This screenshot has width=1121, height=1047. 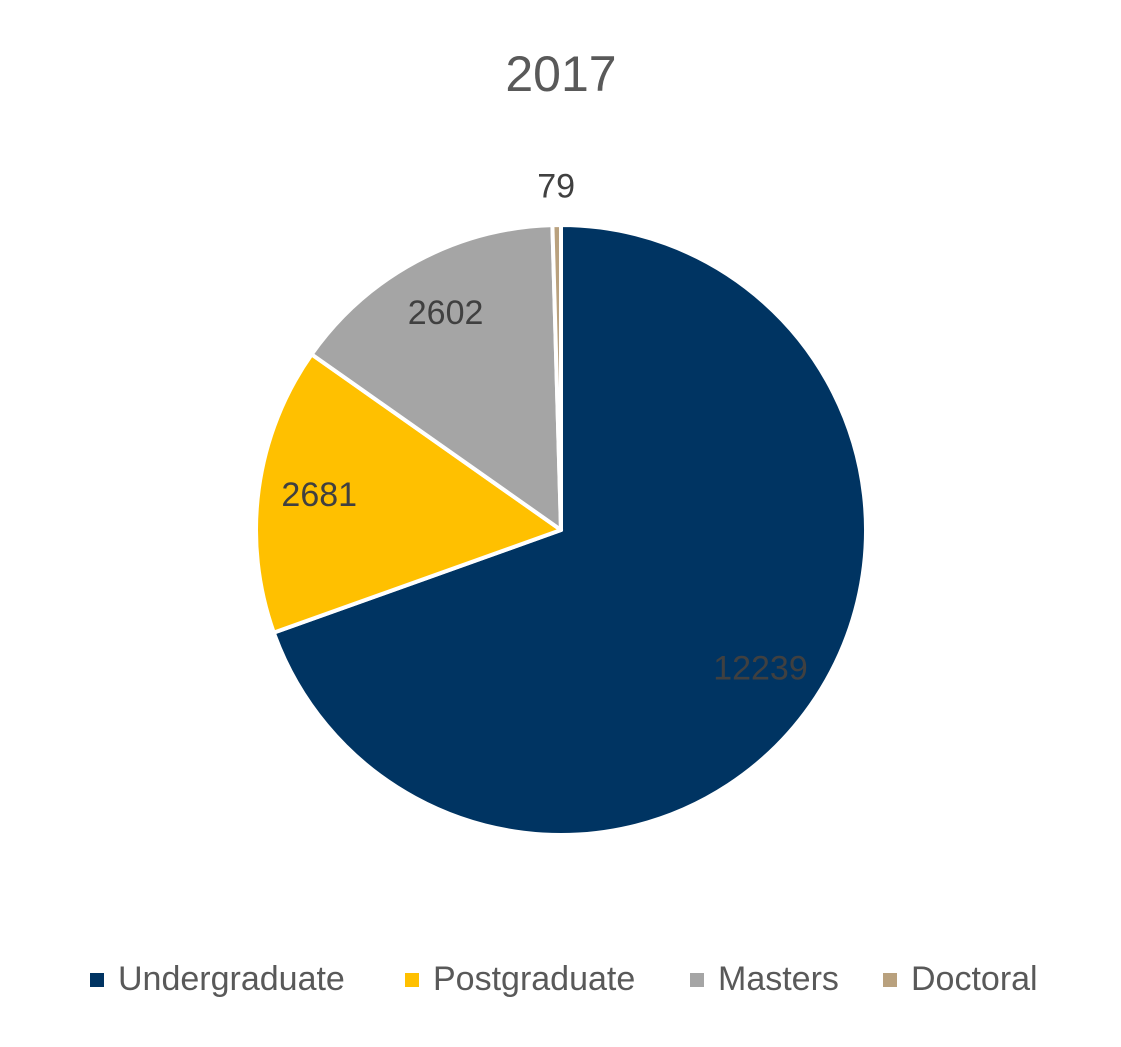 I want to click on legend-label: Undergraduate, so click(x=231, y=979).